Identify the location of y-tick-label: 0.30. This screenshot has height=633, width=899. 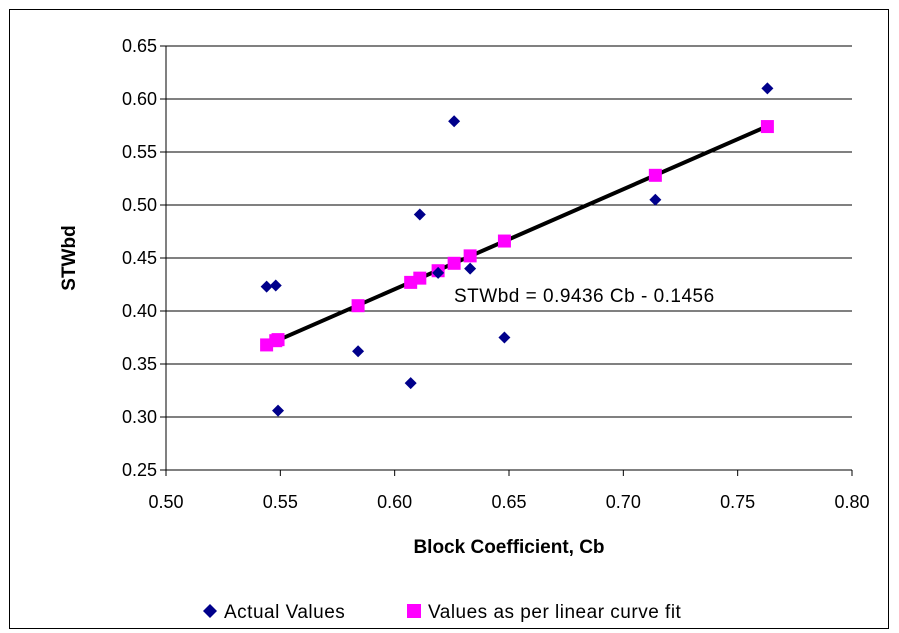
(139, 417).